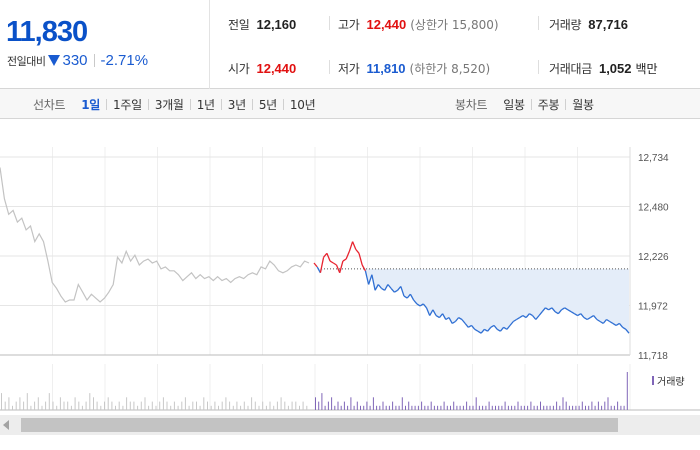  I want to click on tab-daily-candle: 일봉, so click(514, 104).